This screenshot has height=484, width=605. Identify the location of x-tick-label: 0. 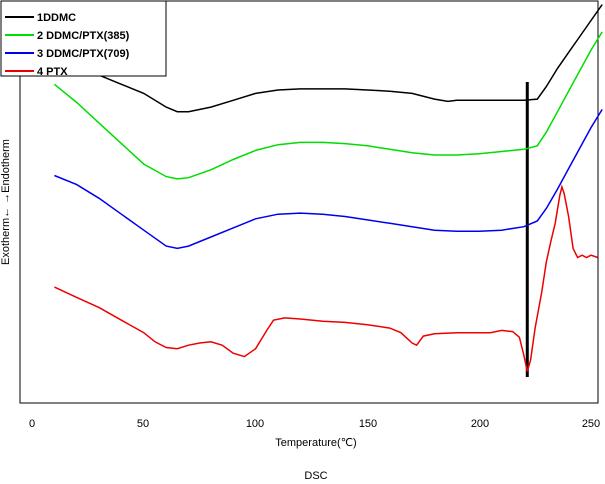
(32, 424).